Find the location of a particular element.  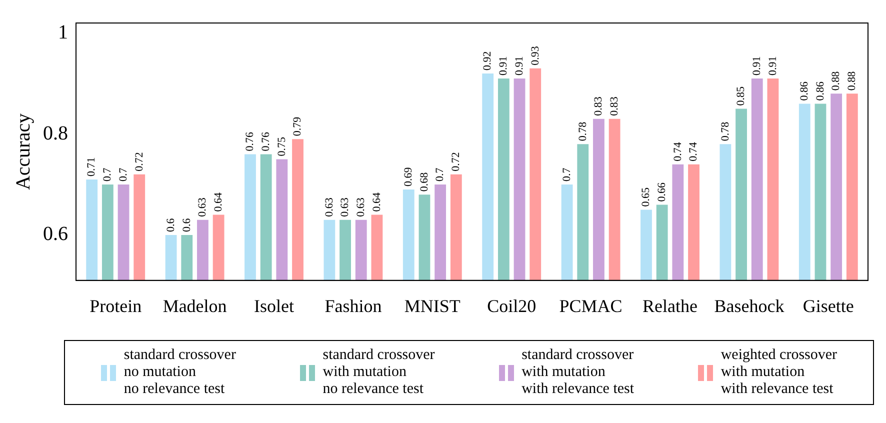

x-tick-label: Madelon is located at coordinates (194, 306).